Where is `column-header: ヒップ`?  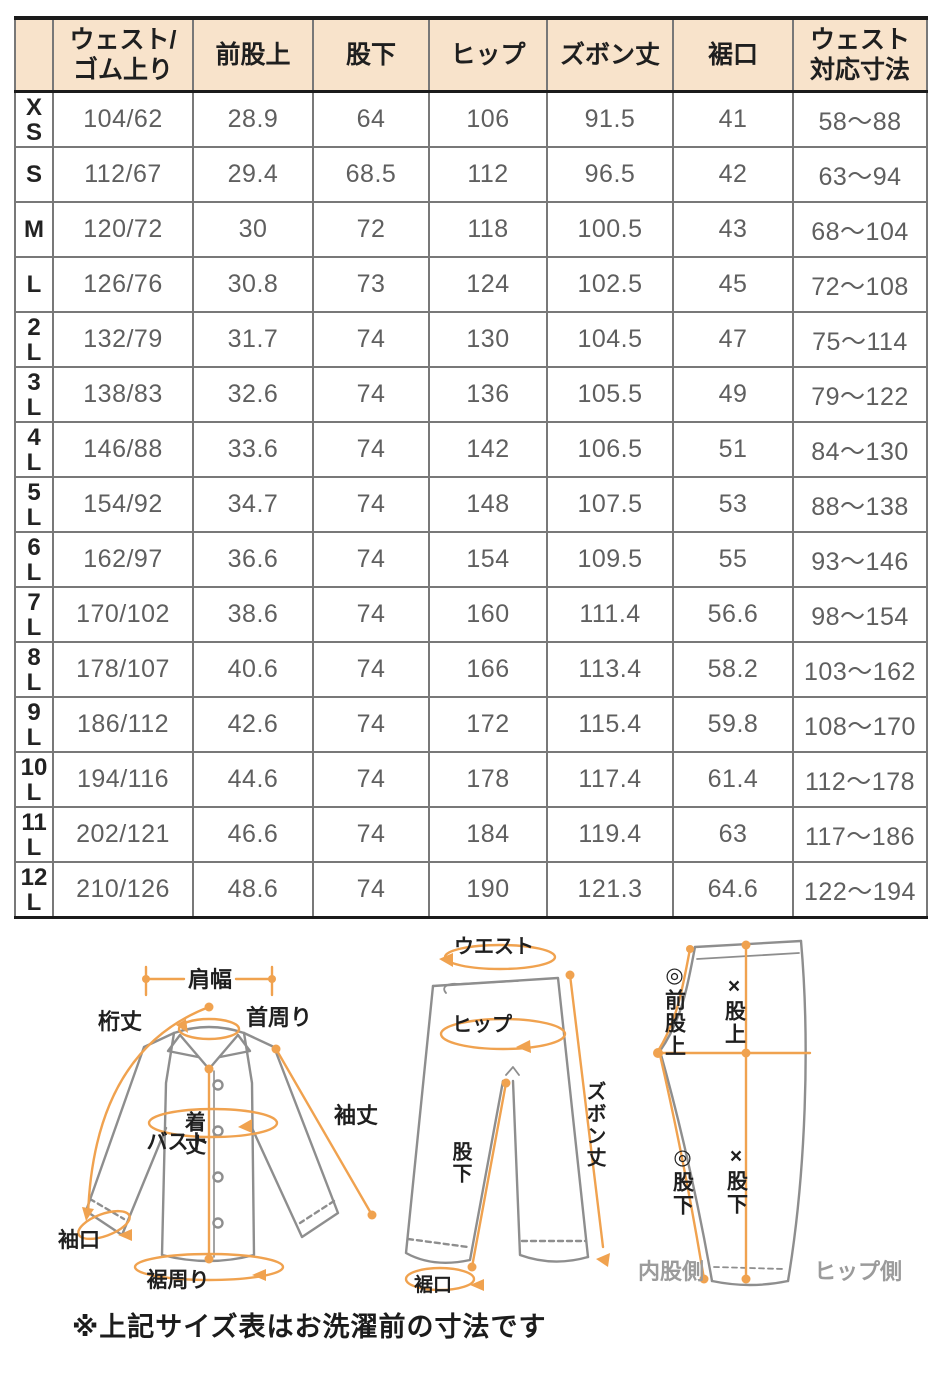 column-header: ヒップ is located at coordinates (488, 55).